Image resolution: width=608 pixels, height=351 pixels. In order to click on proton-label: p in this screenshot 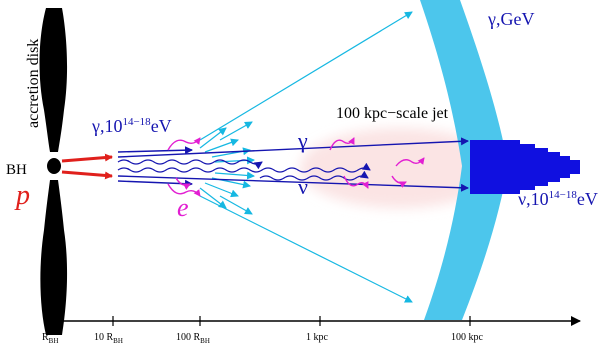, I will do `click(23, 195)`.